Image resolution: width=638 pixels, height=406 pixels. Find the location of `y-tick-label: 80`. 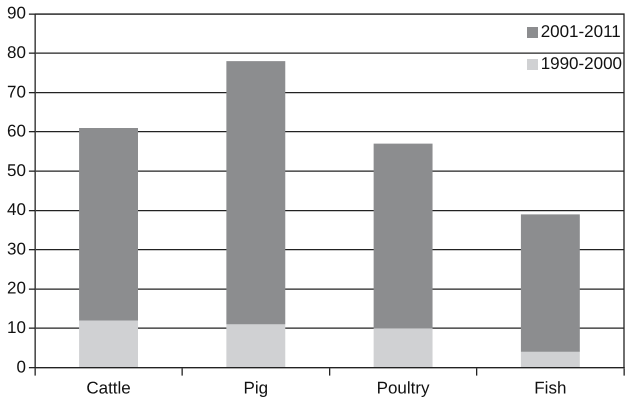

y-tick-label: 80 is located at coordinates (16, 52).